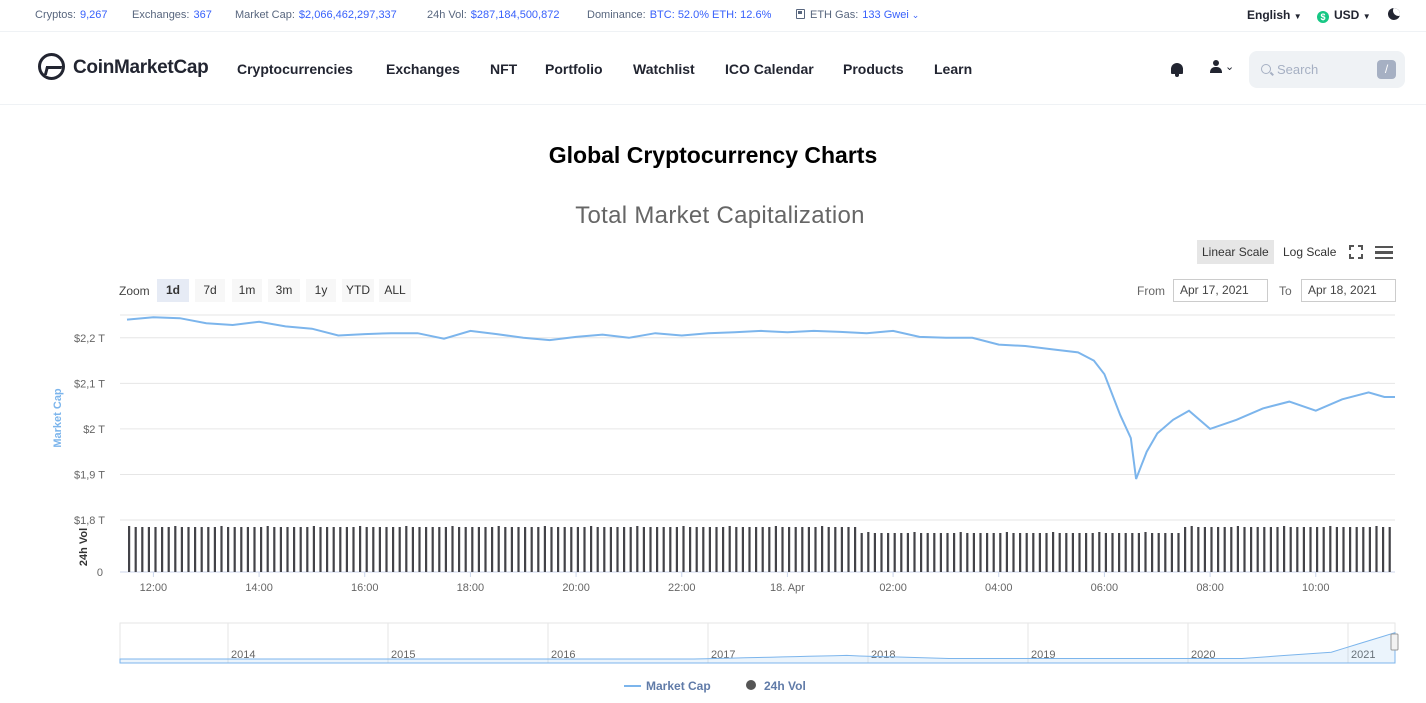 The width and height of the screenshot is (1426, 703). I want to click on currency-label: USD, so click(1347, 15).